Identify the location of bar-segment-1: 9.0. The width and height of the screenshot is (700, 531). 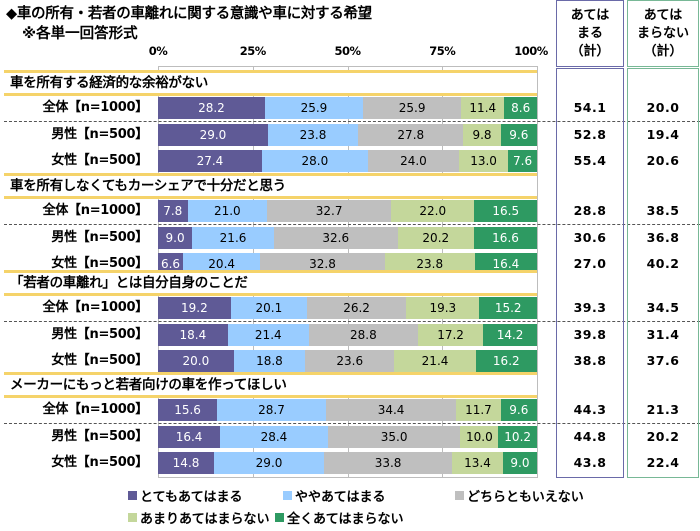
(175, 238).